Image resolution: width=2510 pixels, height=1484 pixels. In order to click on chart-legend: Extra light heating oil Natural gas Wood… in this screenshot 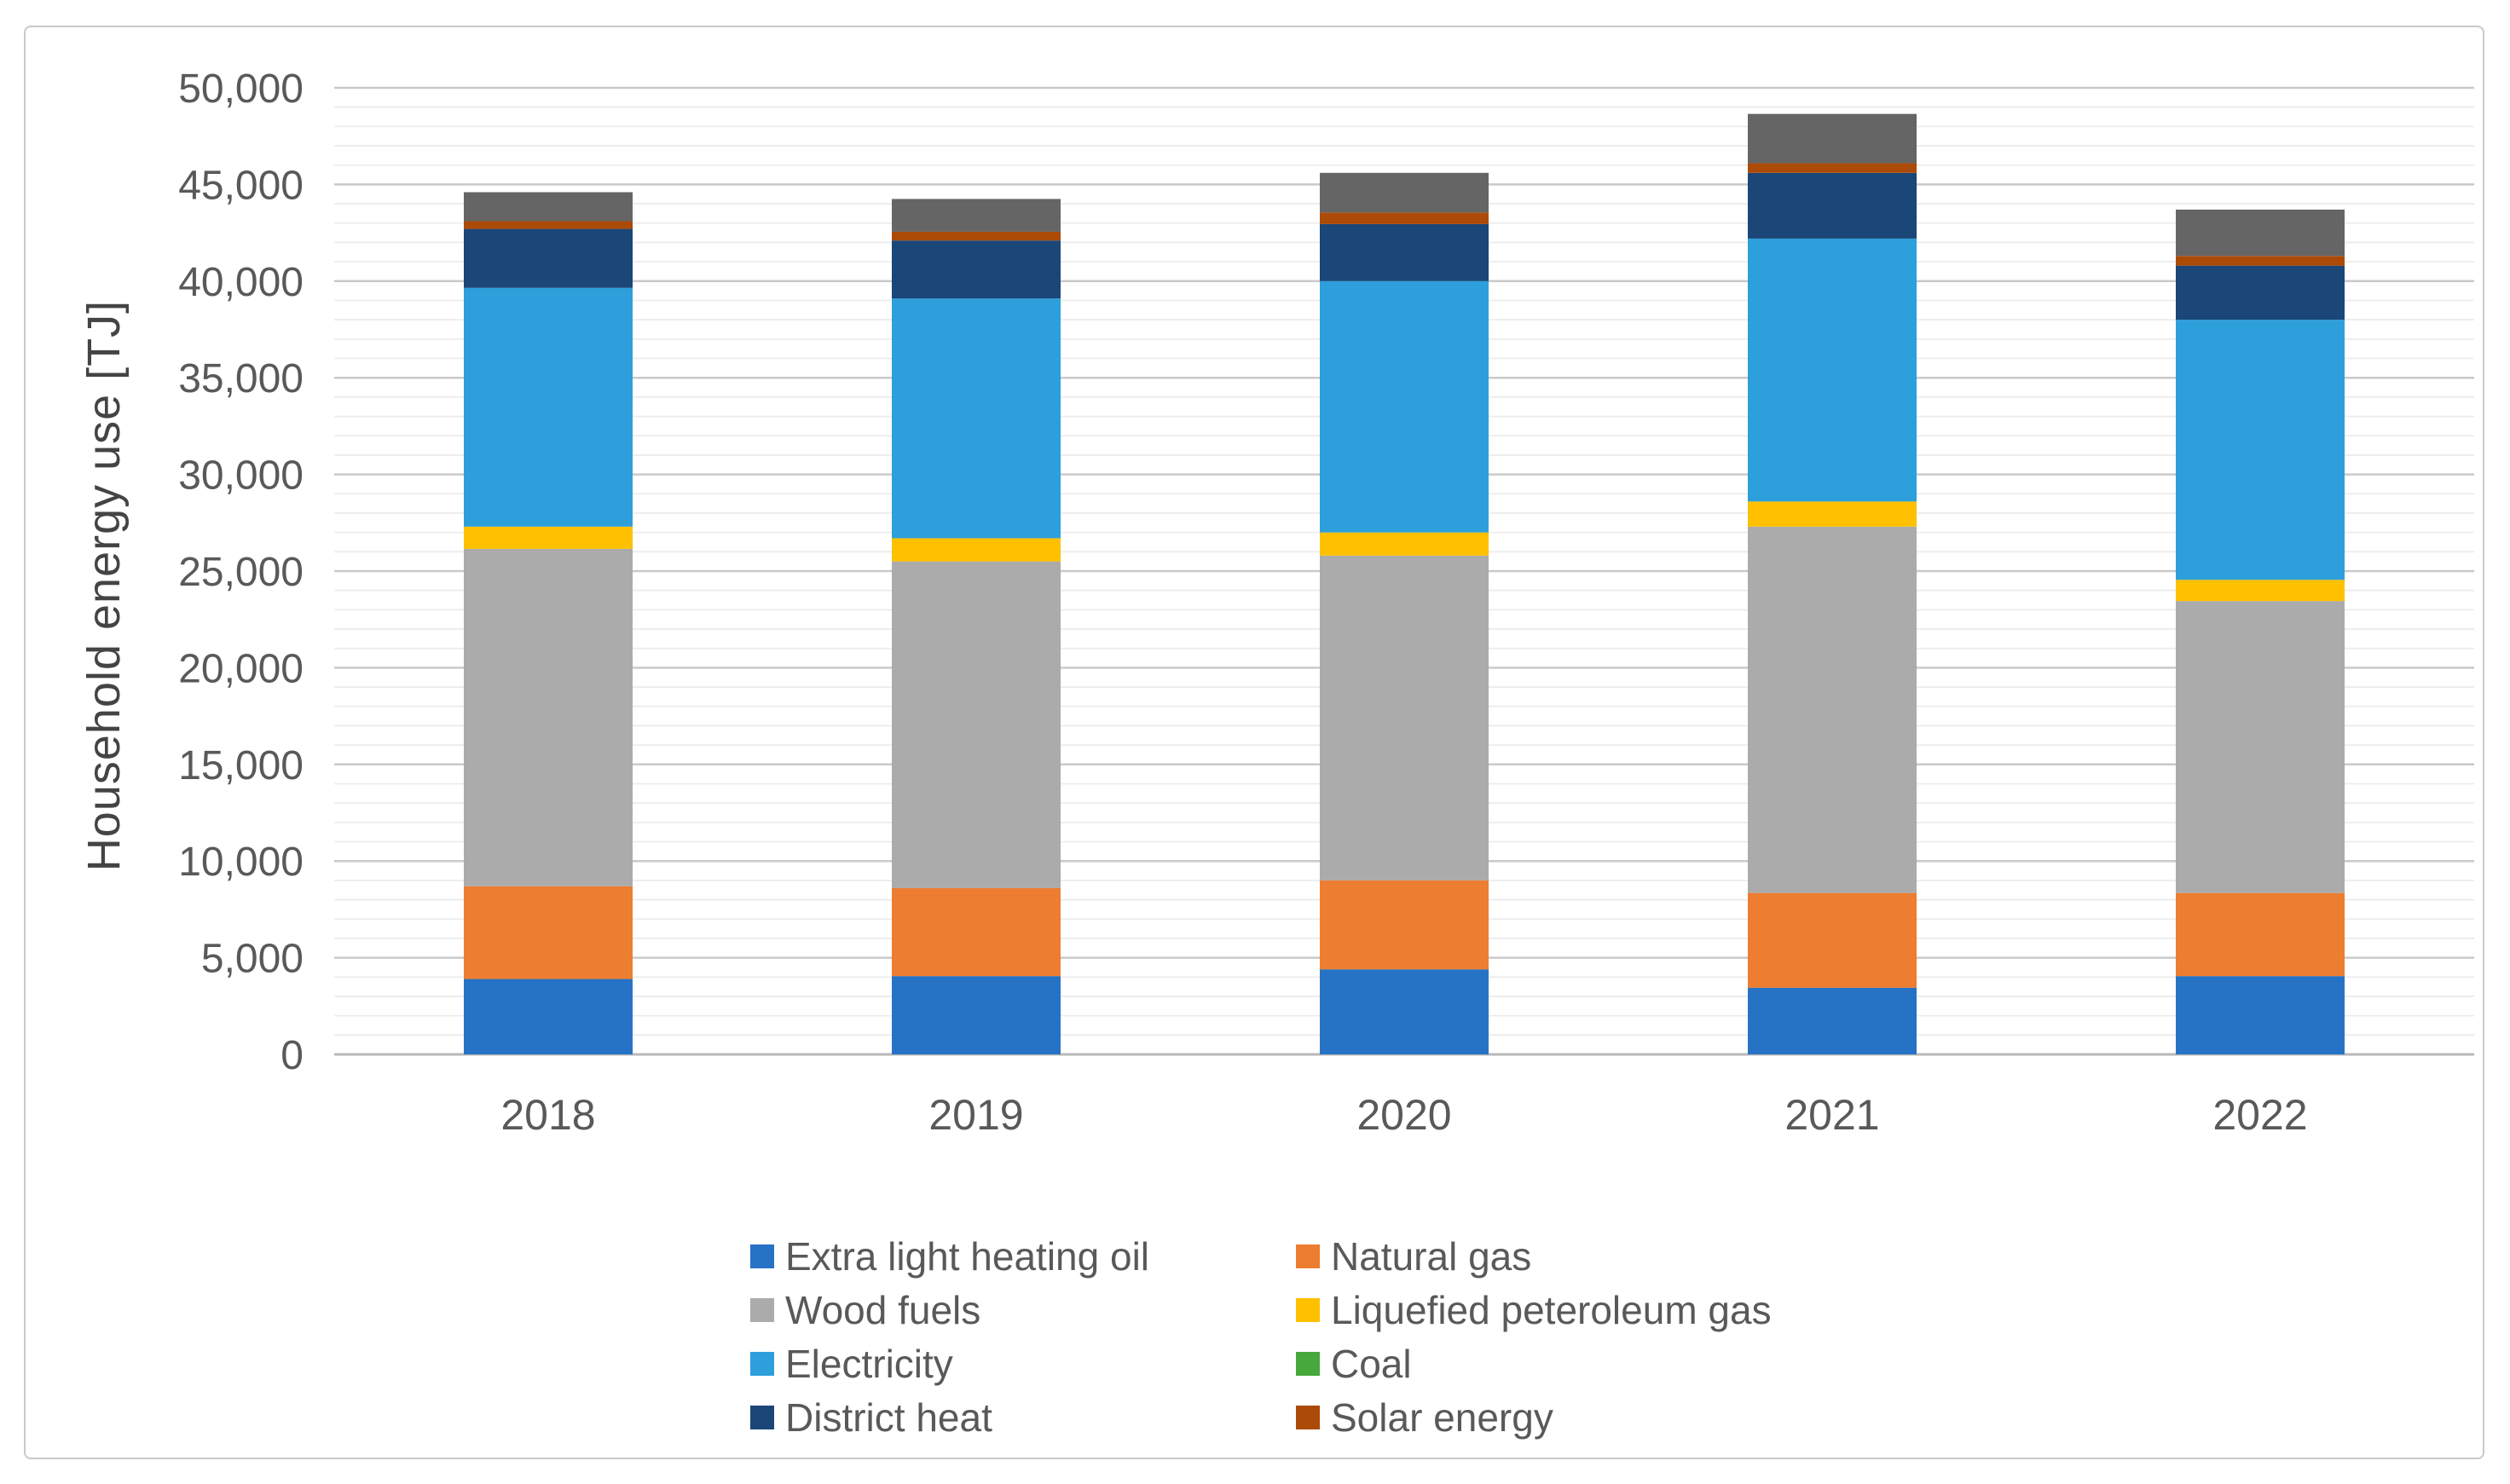, I will do `click(1261, 1336)`.